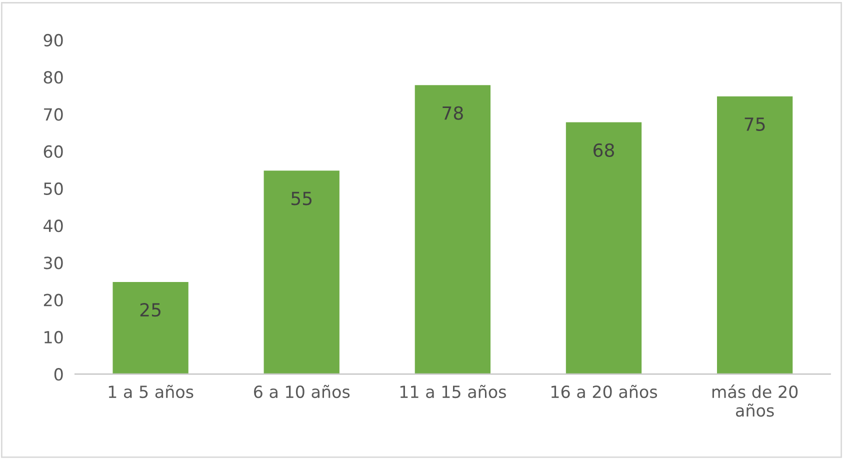 The height and width of the screenshot is (459, 843). What do you see at coordinates (53, 40) in the screenshot?
I see `y-tick-label: 90` at bounding box center [53, 40].